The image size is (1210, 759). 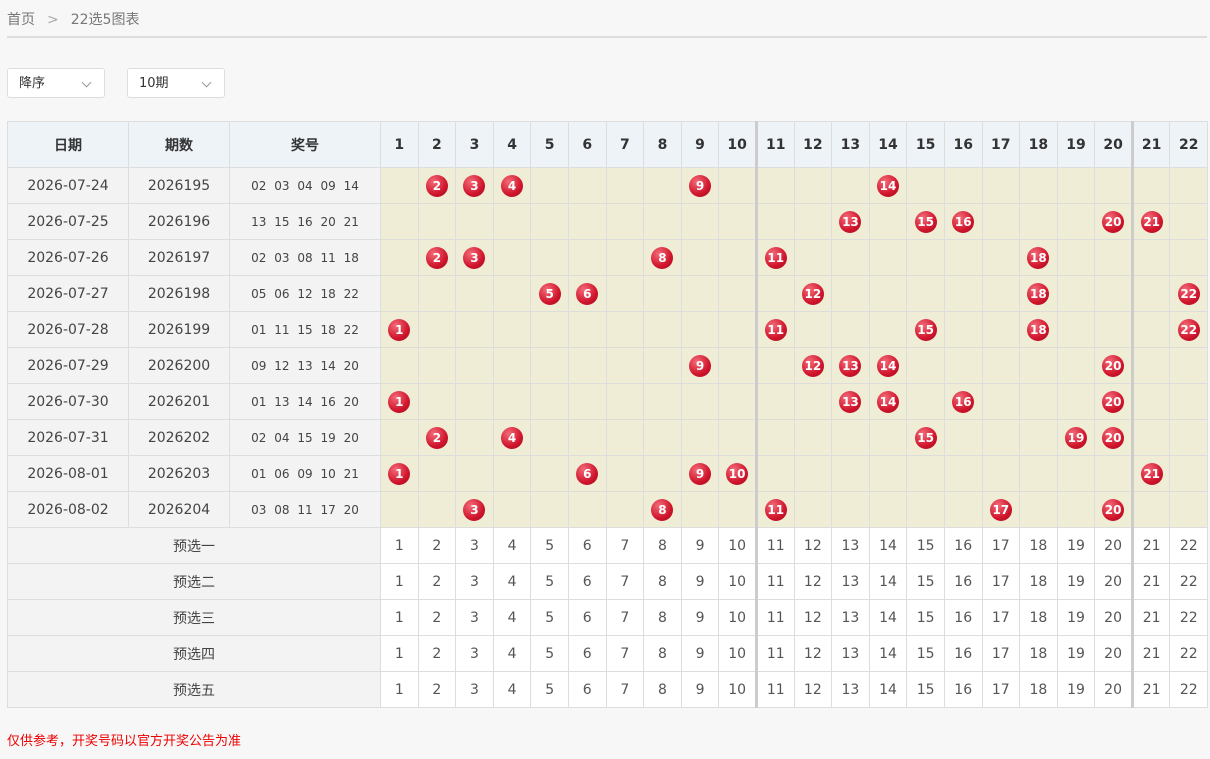 I want to click on order-select: 降序, so click(x=56, y=83).